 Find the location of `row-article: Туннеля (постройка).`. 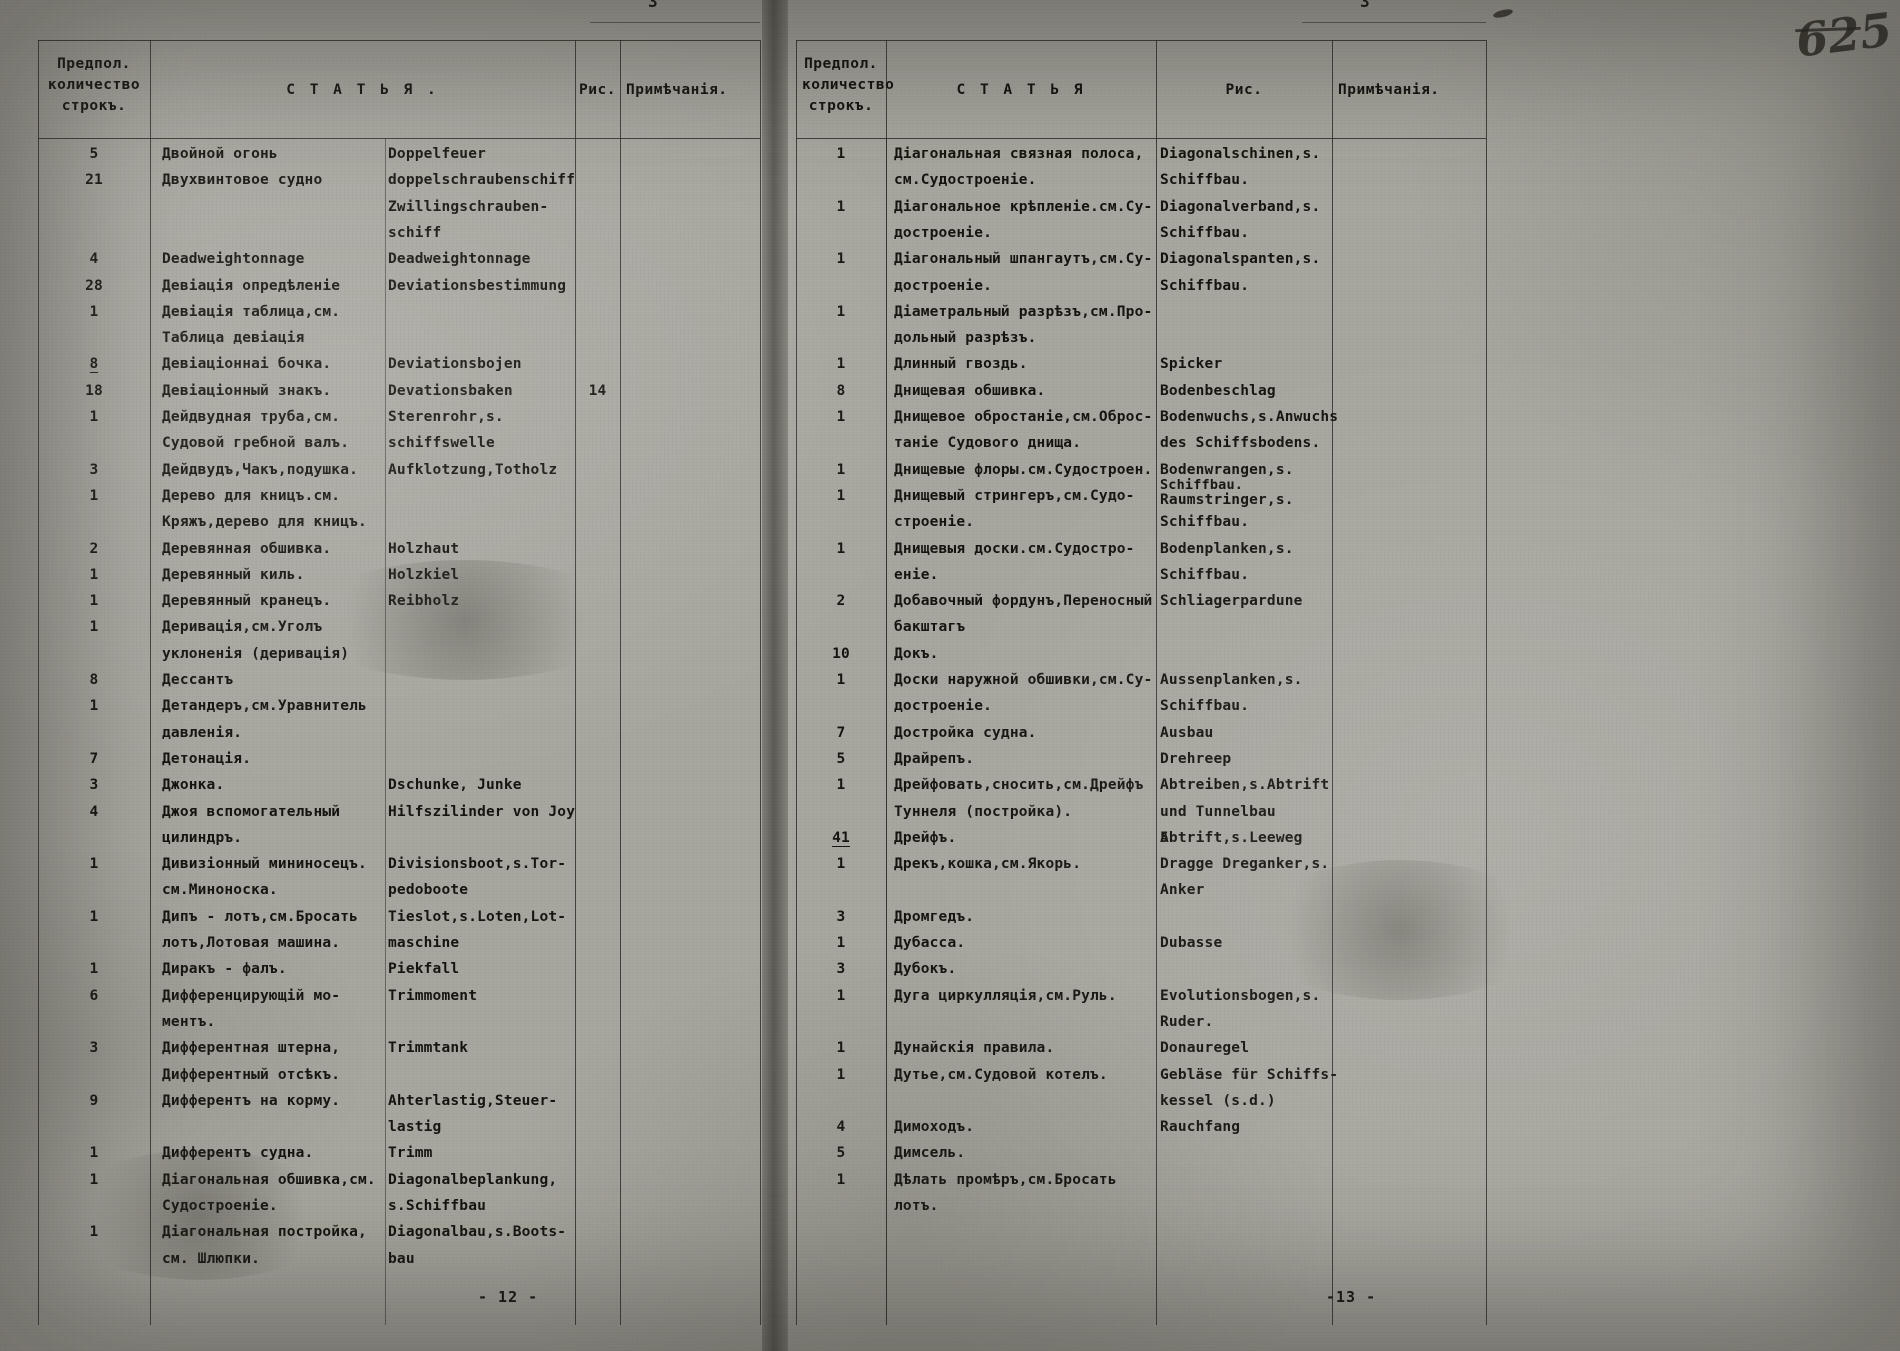

row-article: Туннеля (постройка). is located at coordinates (983, 811).